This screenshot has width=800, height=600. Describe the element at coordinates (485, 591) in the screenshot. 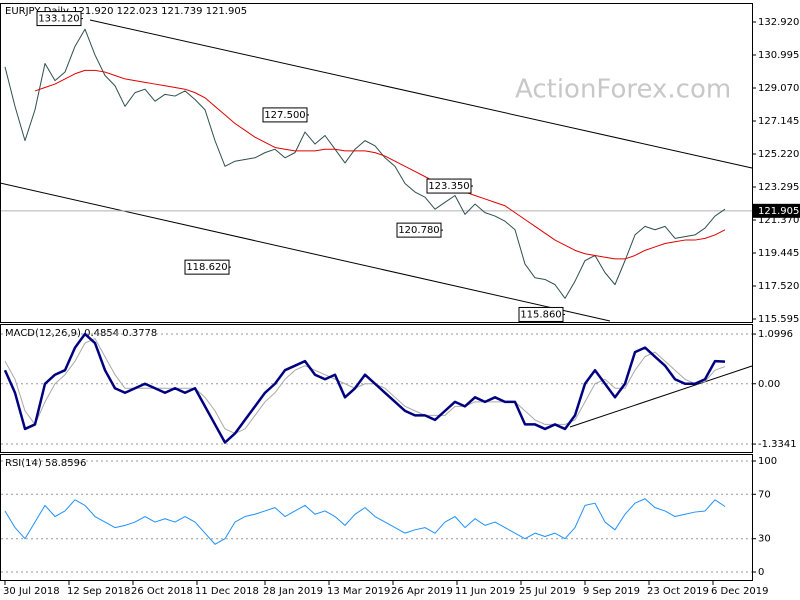

I see `x-tick-label: 11 Jun 2019` at that location.